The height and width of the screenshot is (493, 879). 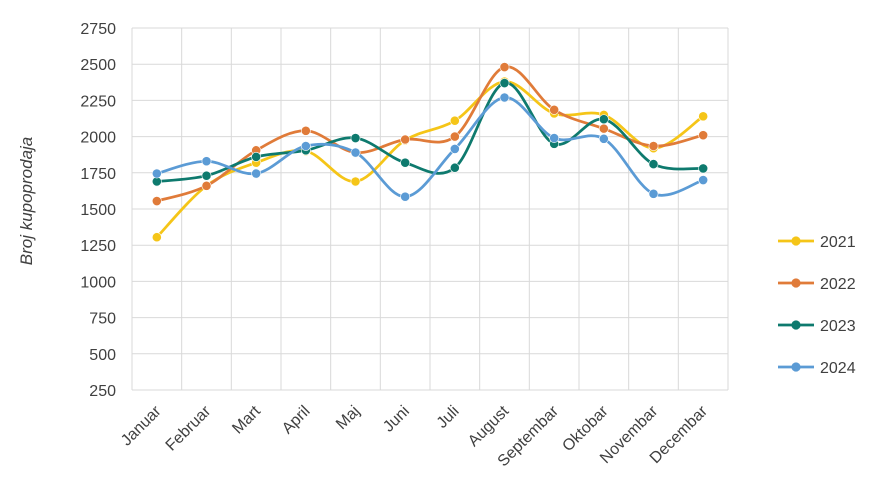 I want to click on x-tick-label: Mart, so click(x=246, y=419).